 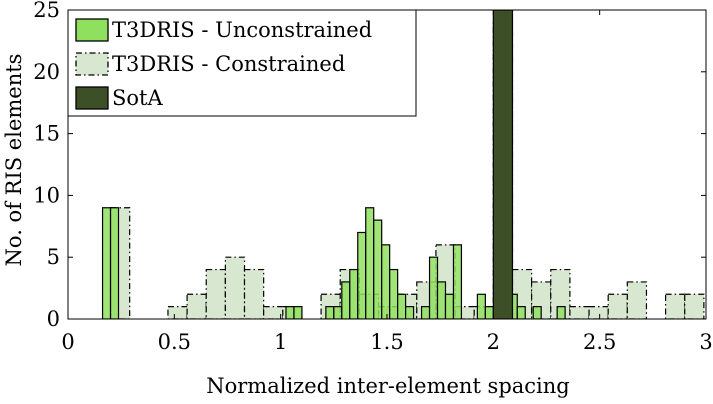 What do you see at coordinates (46, 195) in the screenshot?
I see `y-tick-label-2: 10` at bounding box center [46, 195].